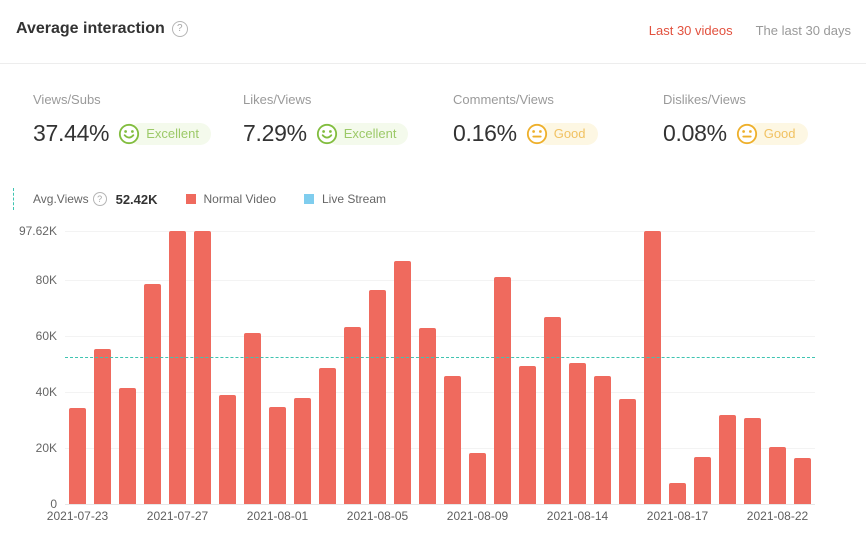  What do you see at coordinates (177, 516) in the screenshot?
I see `x-tick-label: 2021-07-27` at bounding box center [177, 516].